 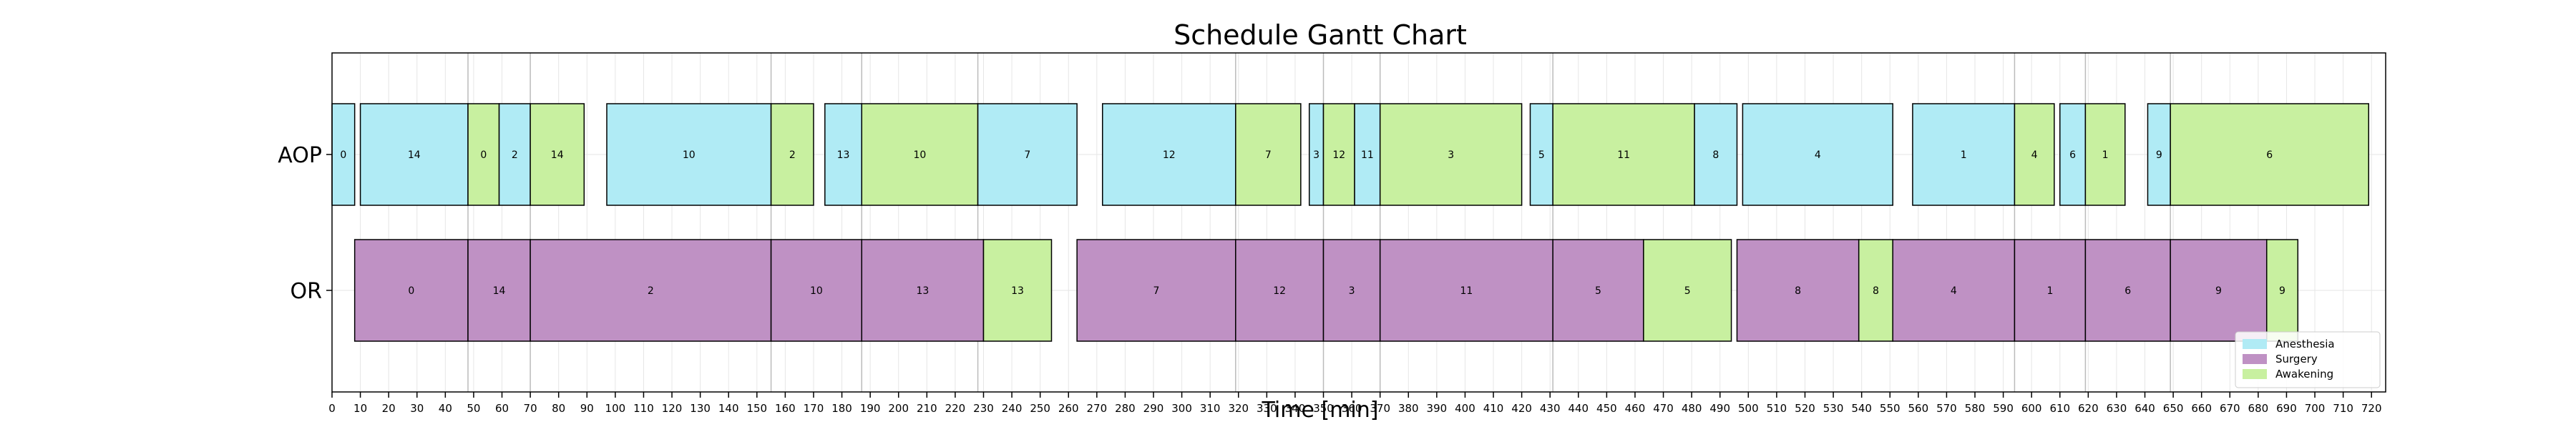 I want to click on x-tick-label: 710, so click(x=2343, y=408).